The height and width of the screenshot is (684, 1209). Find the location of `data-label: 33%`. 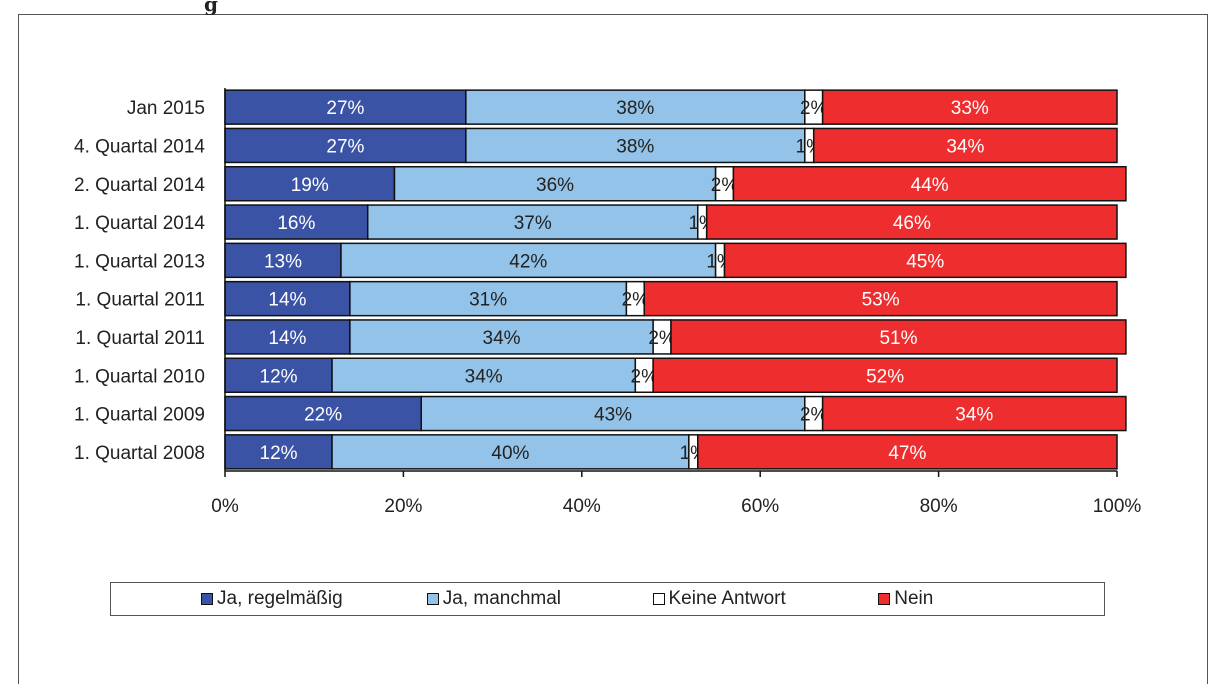

data-label: 33% is located at coordinates (970, 108).